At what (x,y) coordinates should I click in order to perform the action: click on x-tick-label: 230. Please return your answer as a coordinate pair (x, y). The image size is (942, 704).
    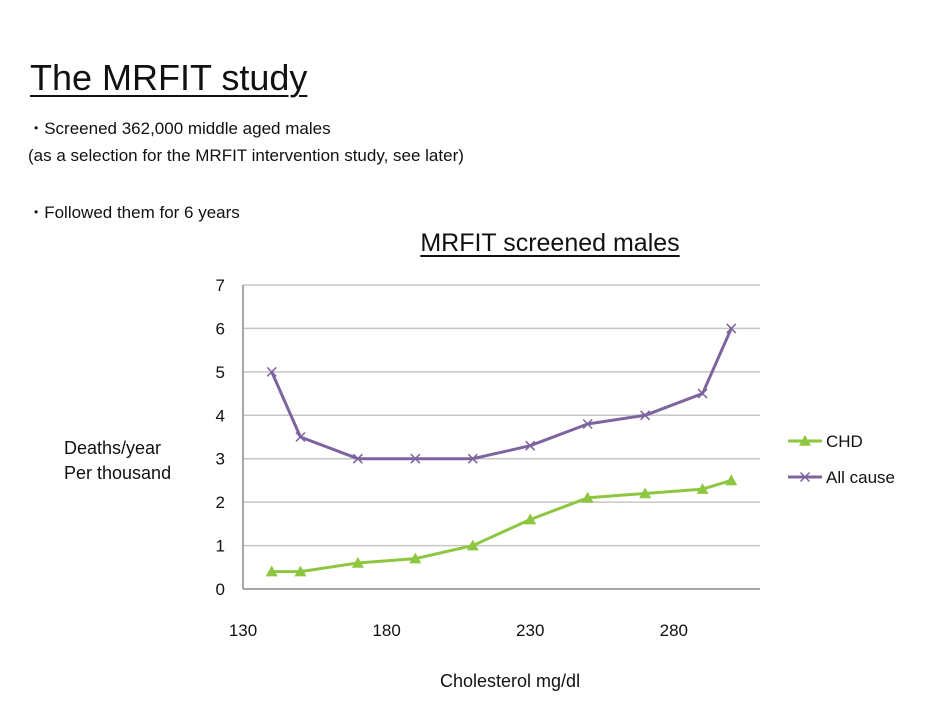
    Looking at the image, I should click on (530, 630).